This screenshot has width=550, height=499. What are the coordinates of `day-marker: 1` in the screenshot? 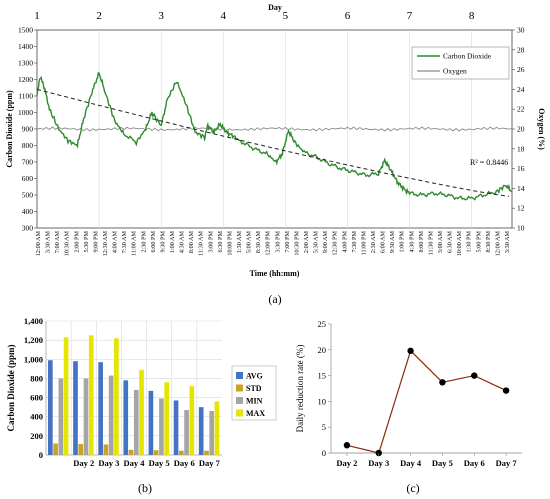 It's located at (37, 16).